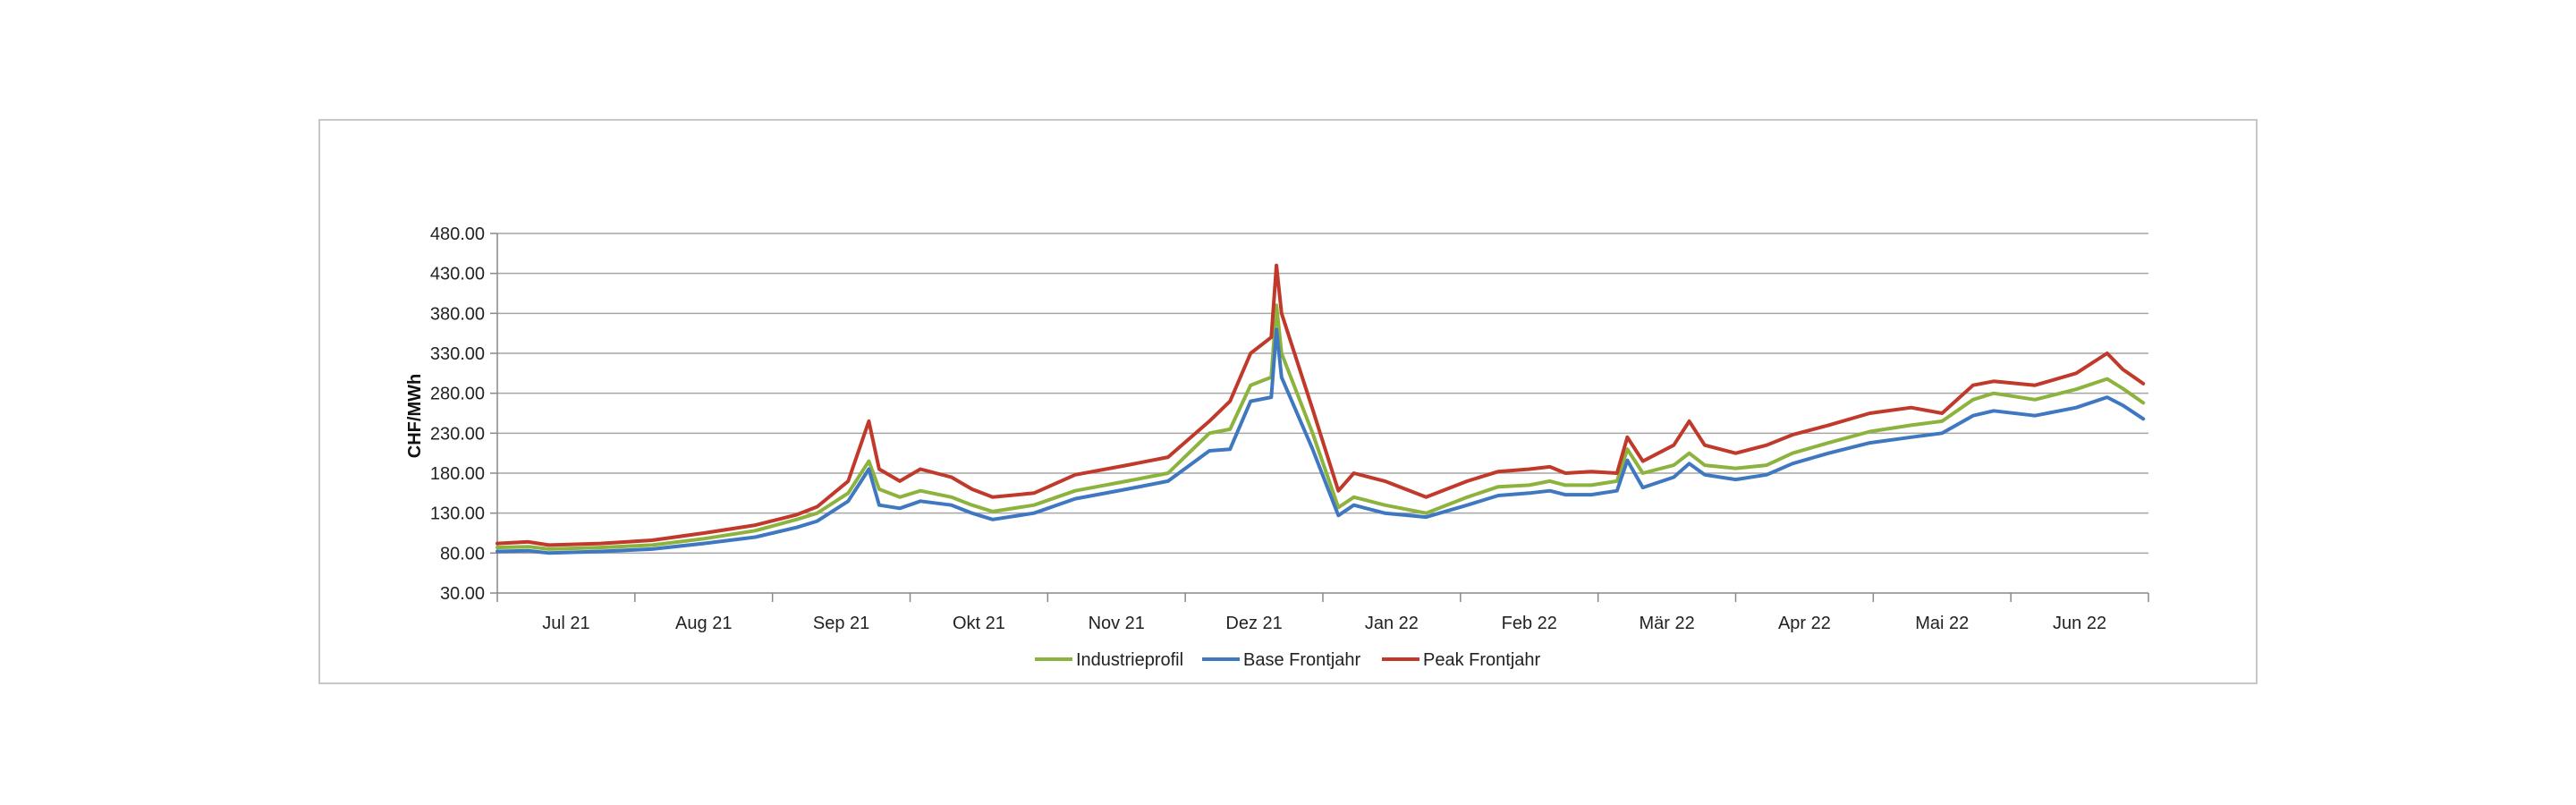 This screenshot has width=2576, height=805. I want to click on y-tick-label: 180.00, so click(457, 474).